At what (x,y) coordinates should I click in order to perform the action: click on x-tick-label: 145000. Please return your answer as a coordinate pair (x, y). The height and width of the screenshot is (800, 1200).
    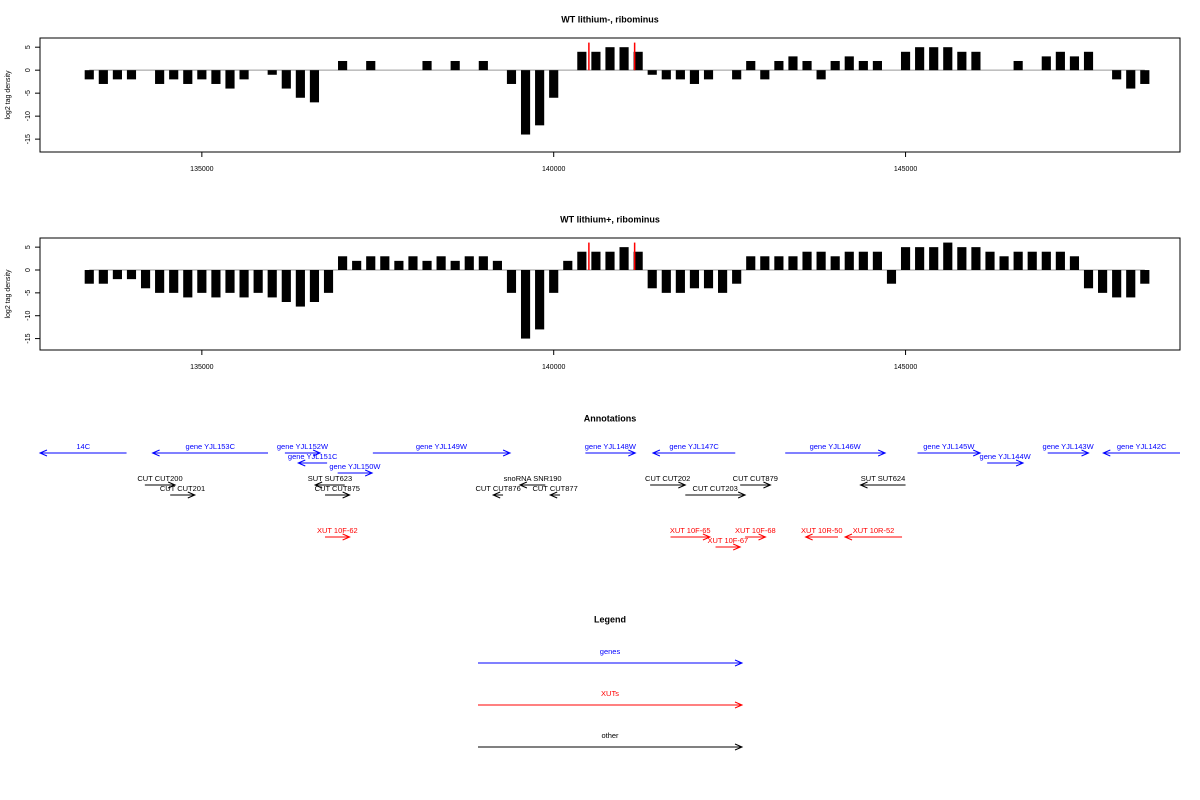
    Looking at the image, I should click on (905, 169).